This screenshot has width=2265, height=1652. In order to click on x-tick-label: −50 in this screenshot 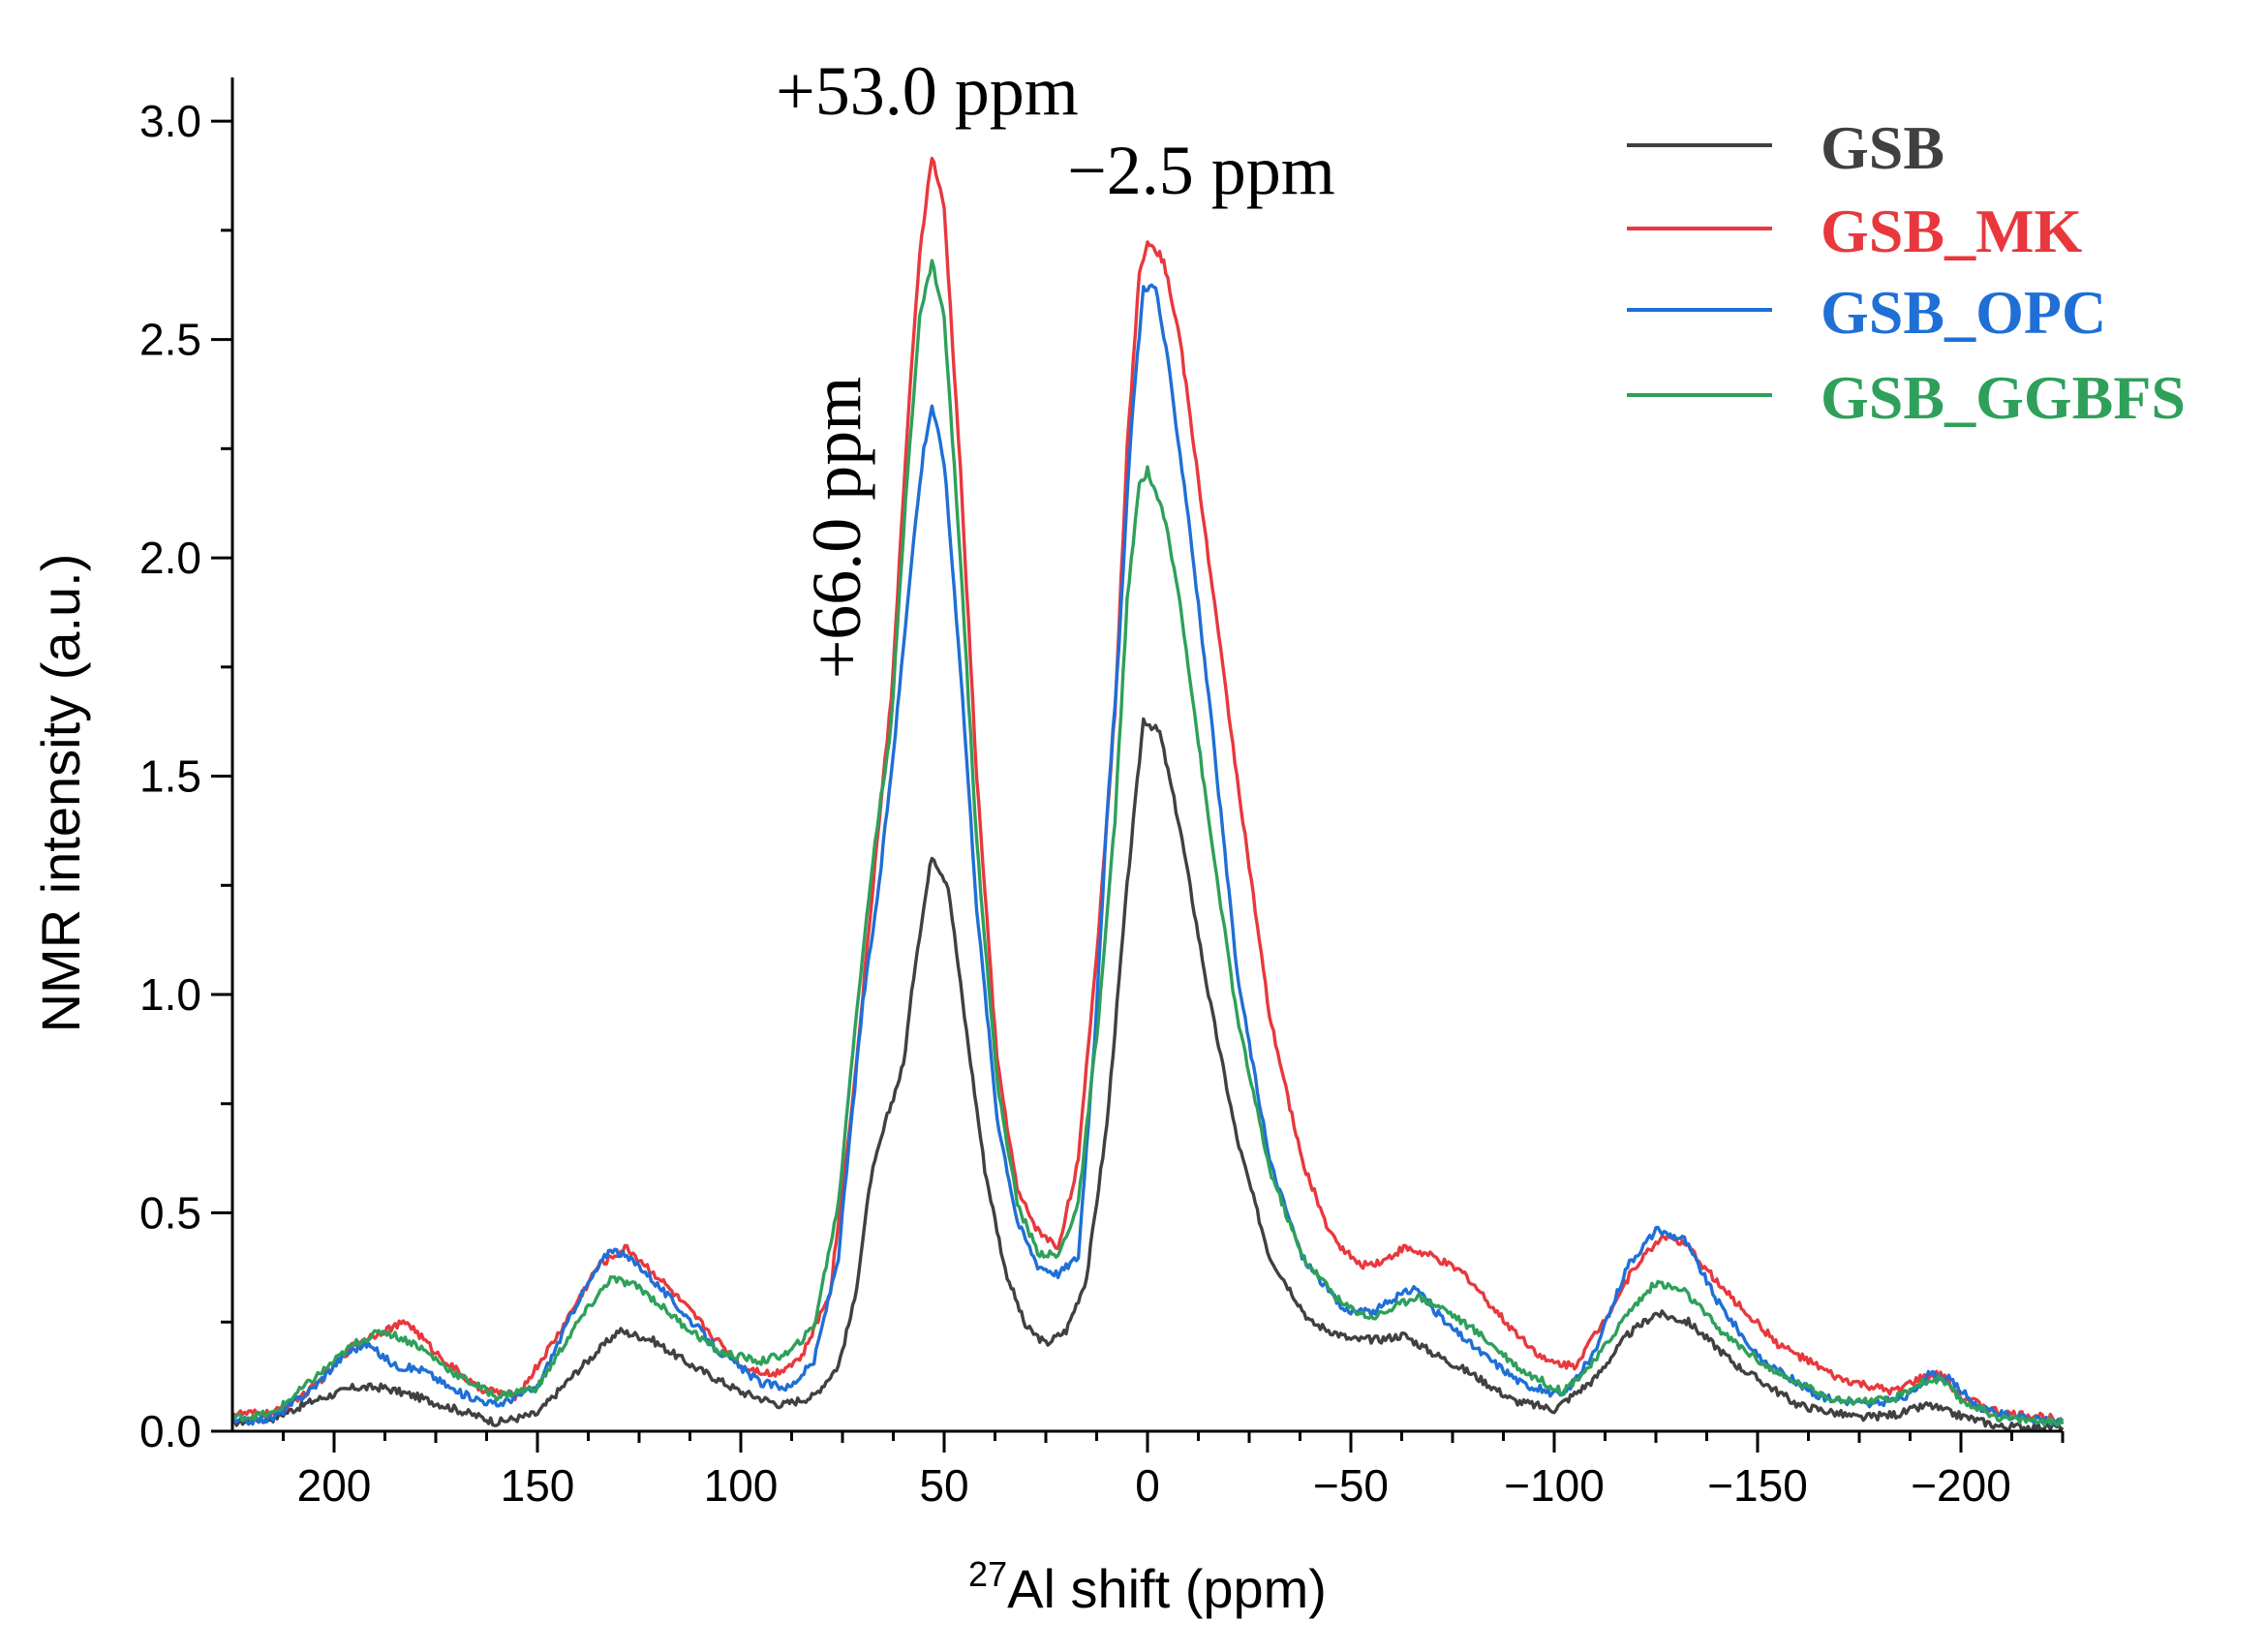, I will do `click(1351, 1485)`.